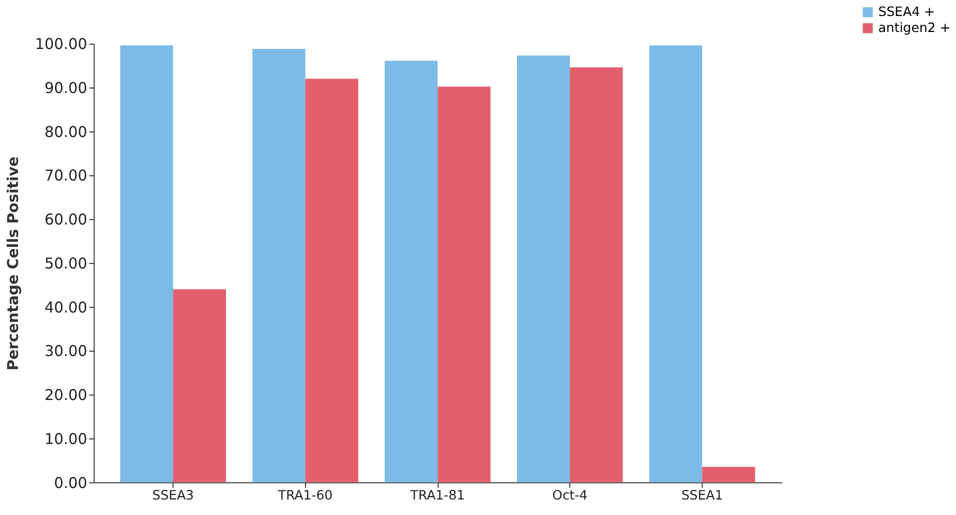 The width and height of the screenshot is (956, 515). I want to click on x-tick-label: TRA1-81, so click(437, 496).